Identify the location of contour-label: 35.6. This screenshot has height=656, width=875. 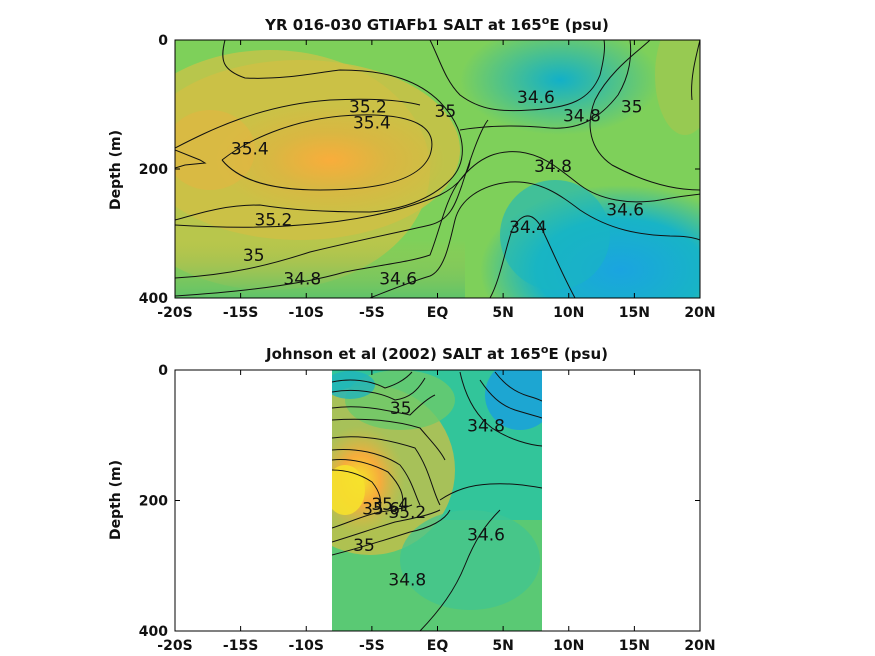
(381, 509).